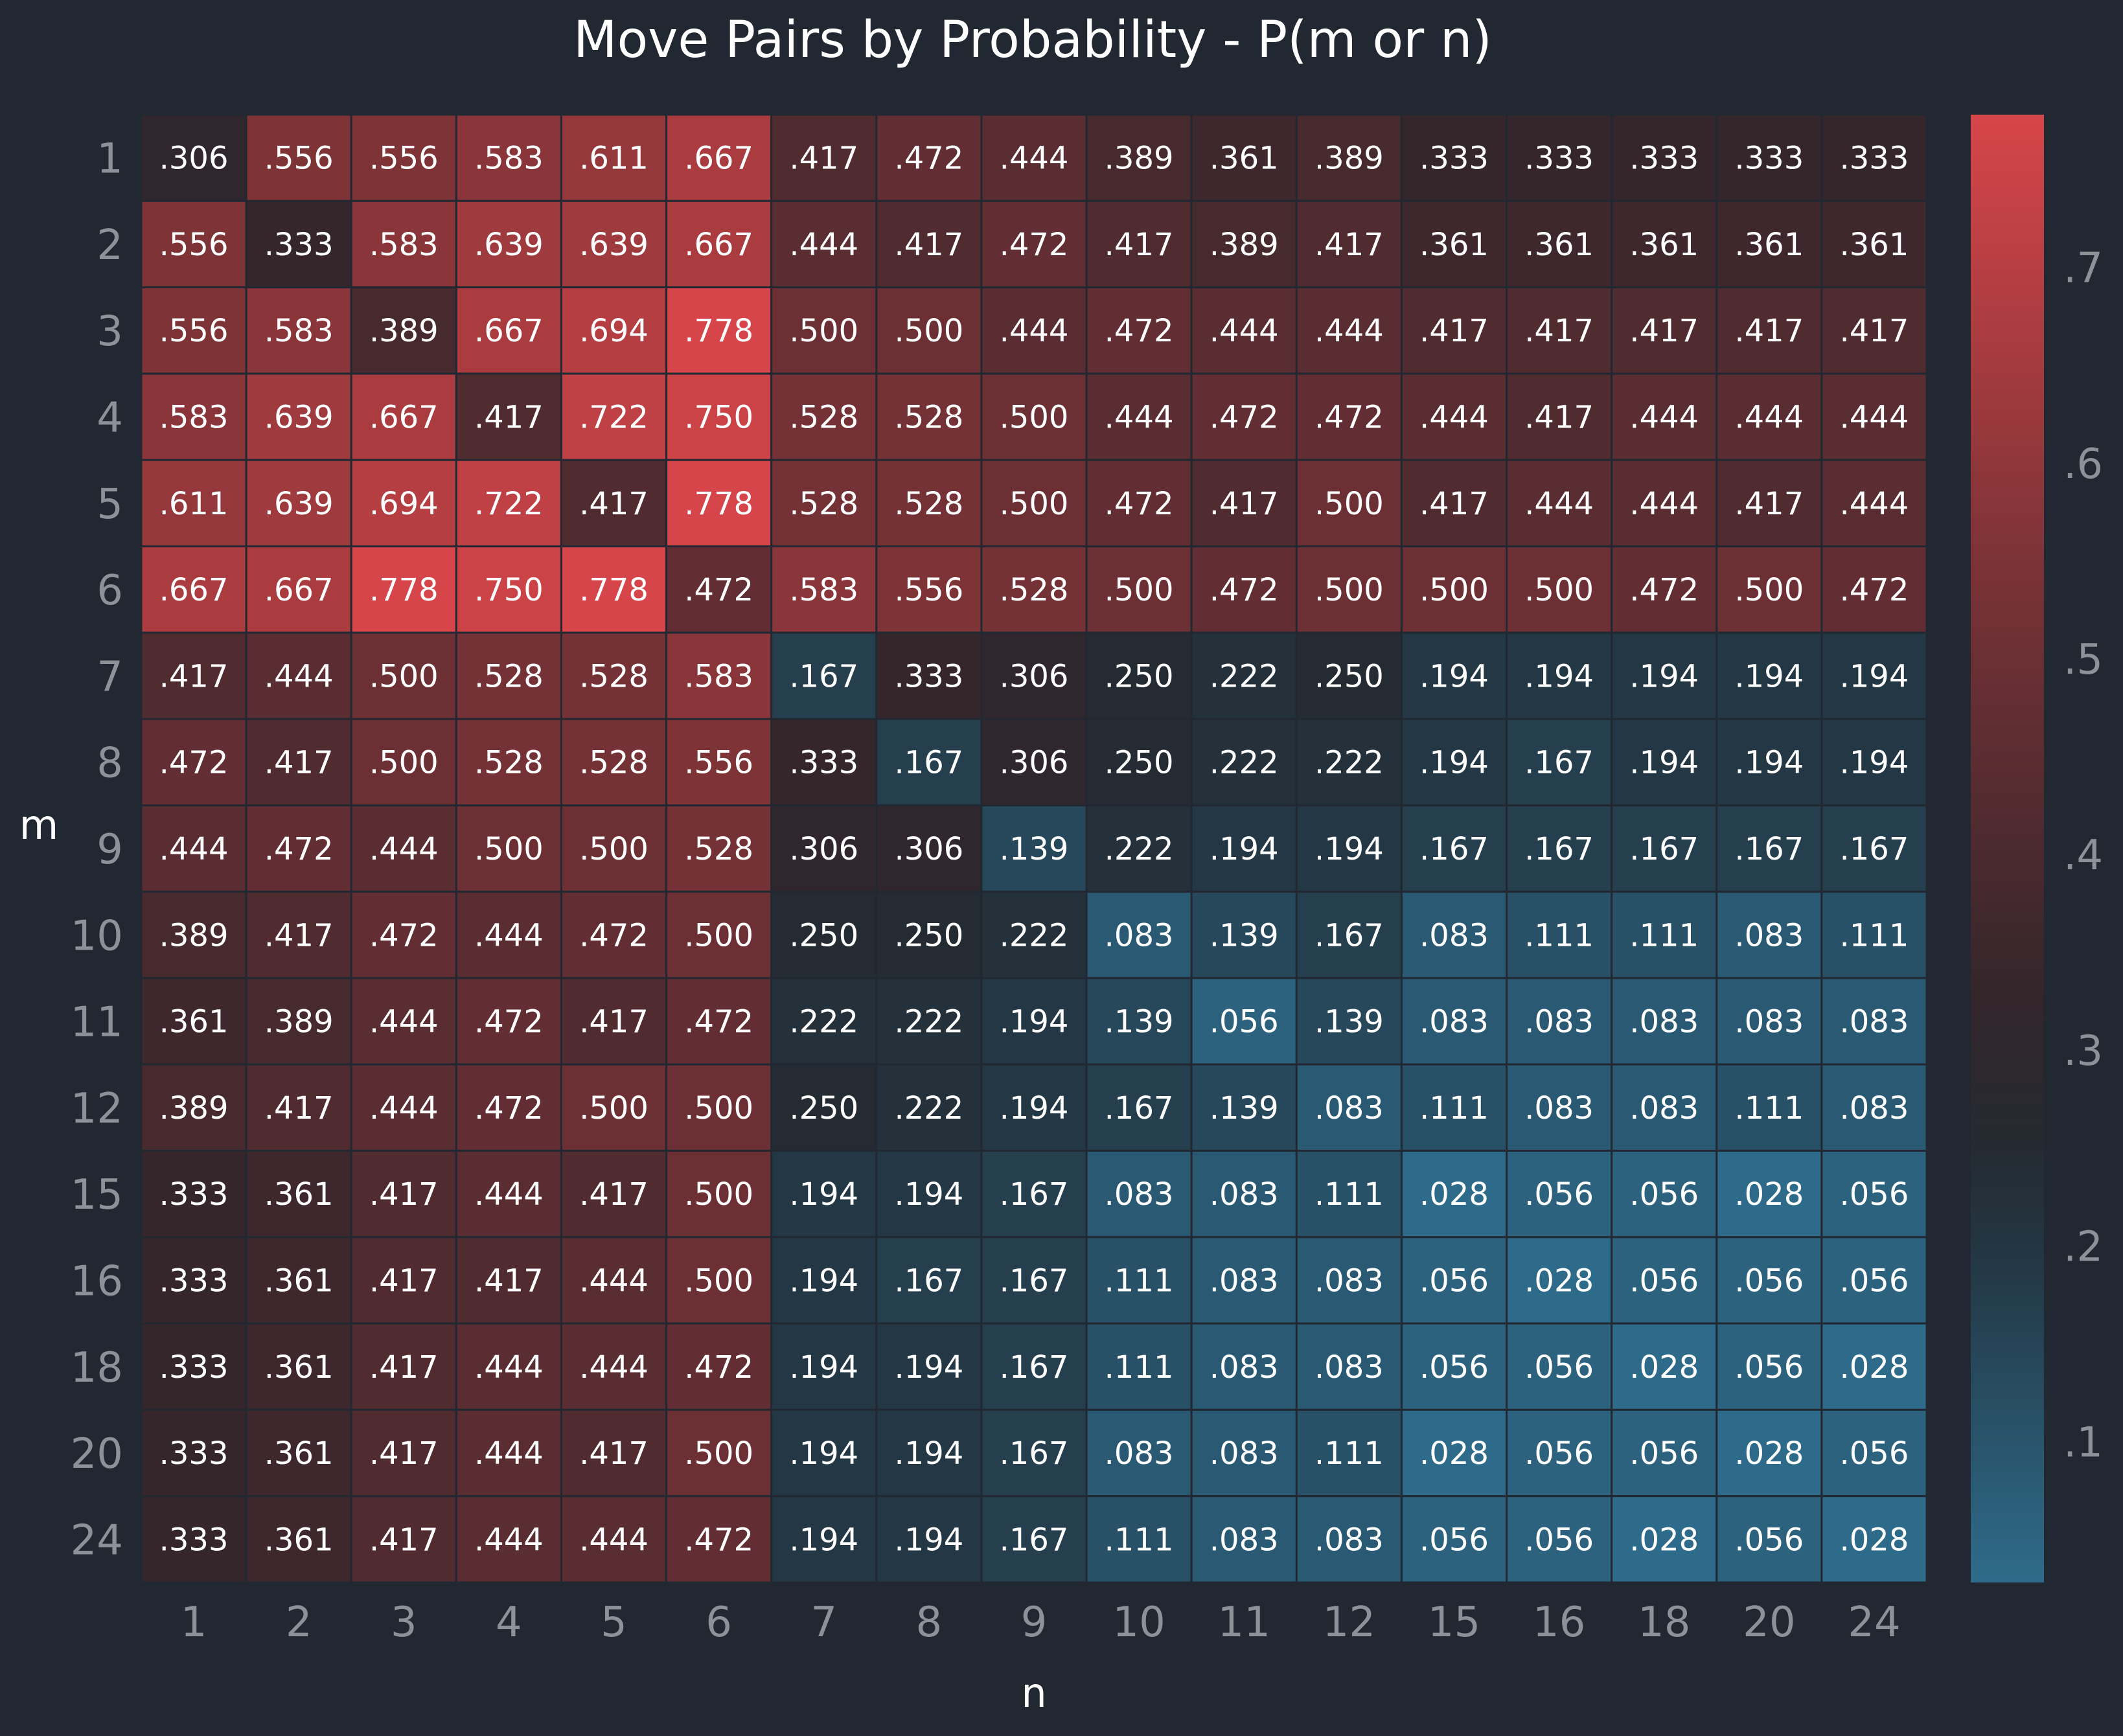 The height and width of the screenshot is (1736, 2123). Describe the element at coordinates (97, 1368) in the screenshot. I see `y-tick-label: 18` at that location.